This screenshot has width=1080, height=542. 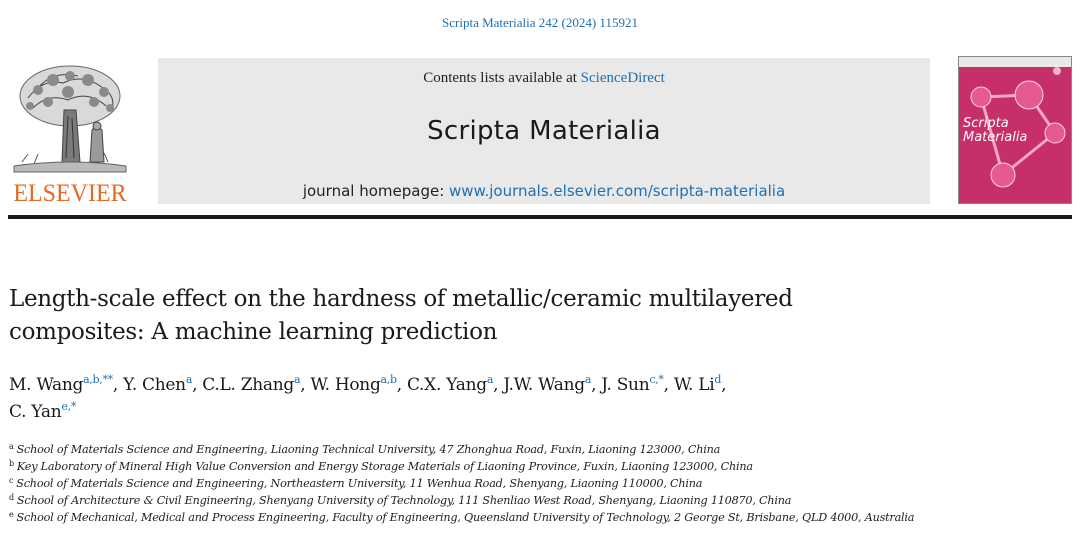 I want to click on elsevier-wordmark: ELSEVIER, so click(x=70, y=193).